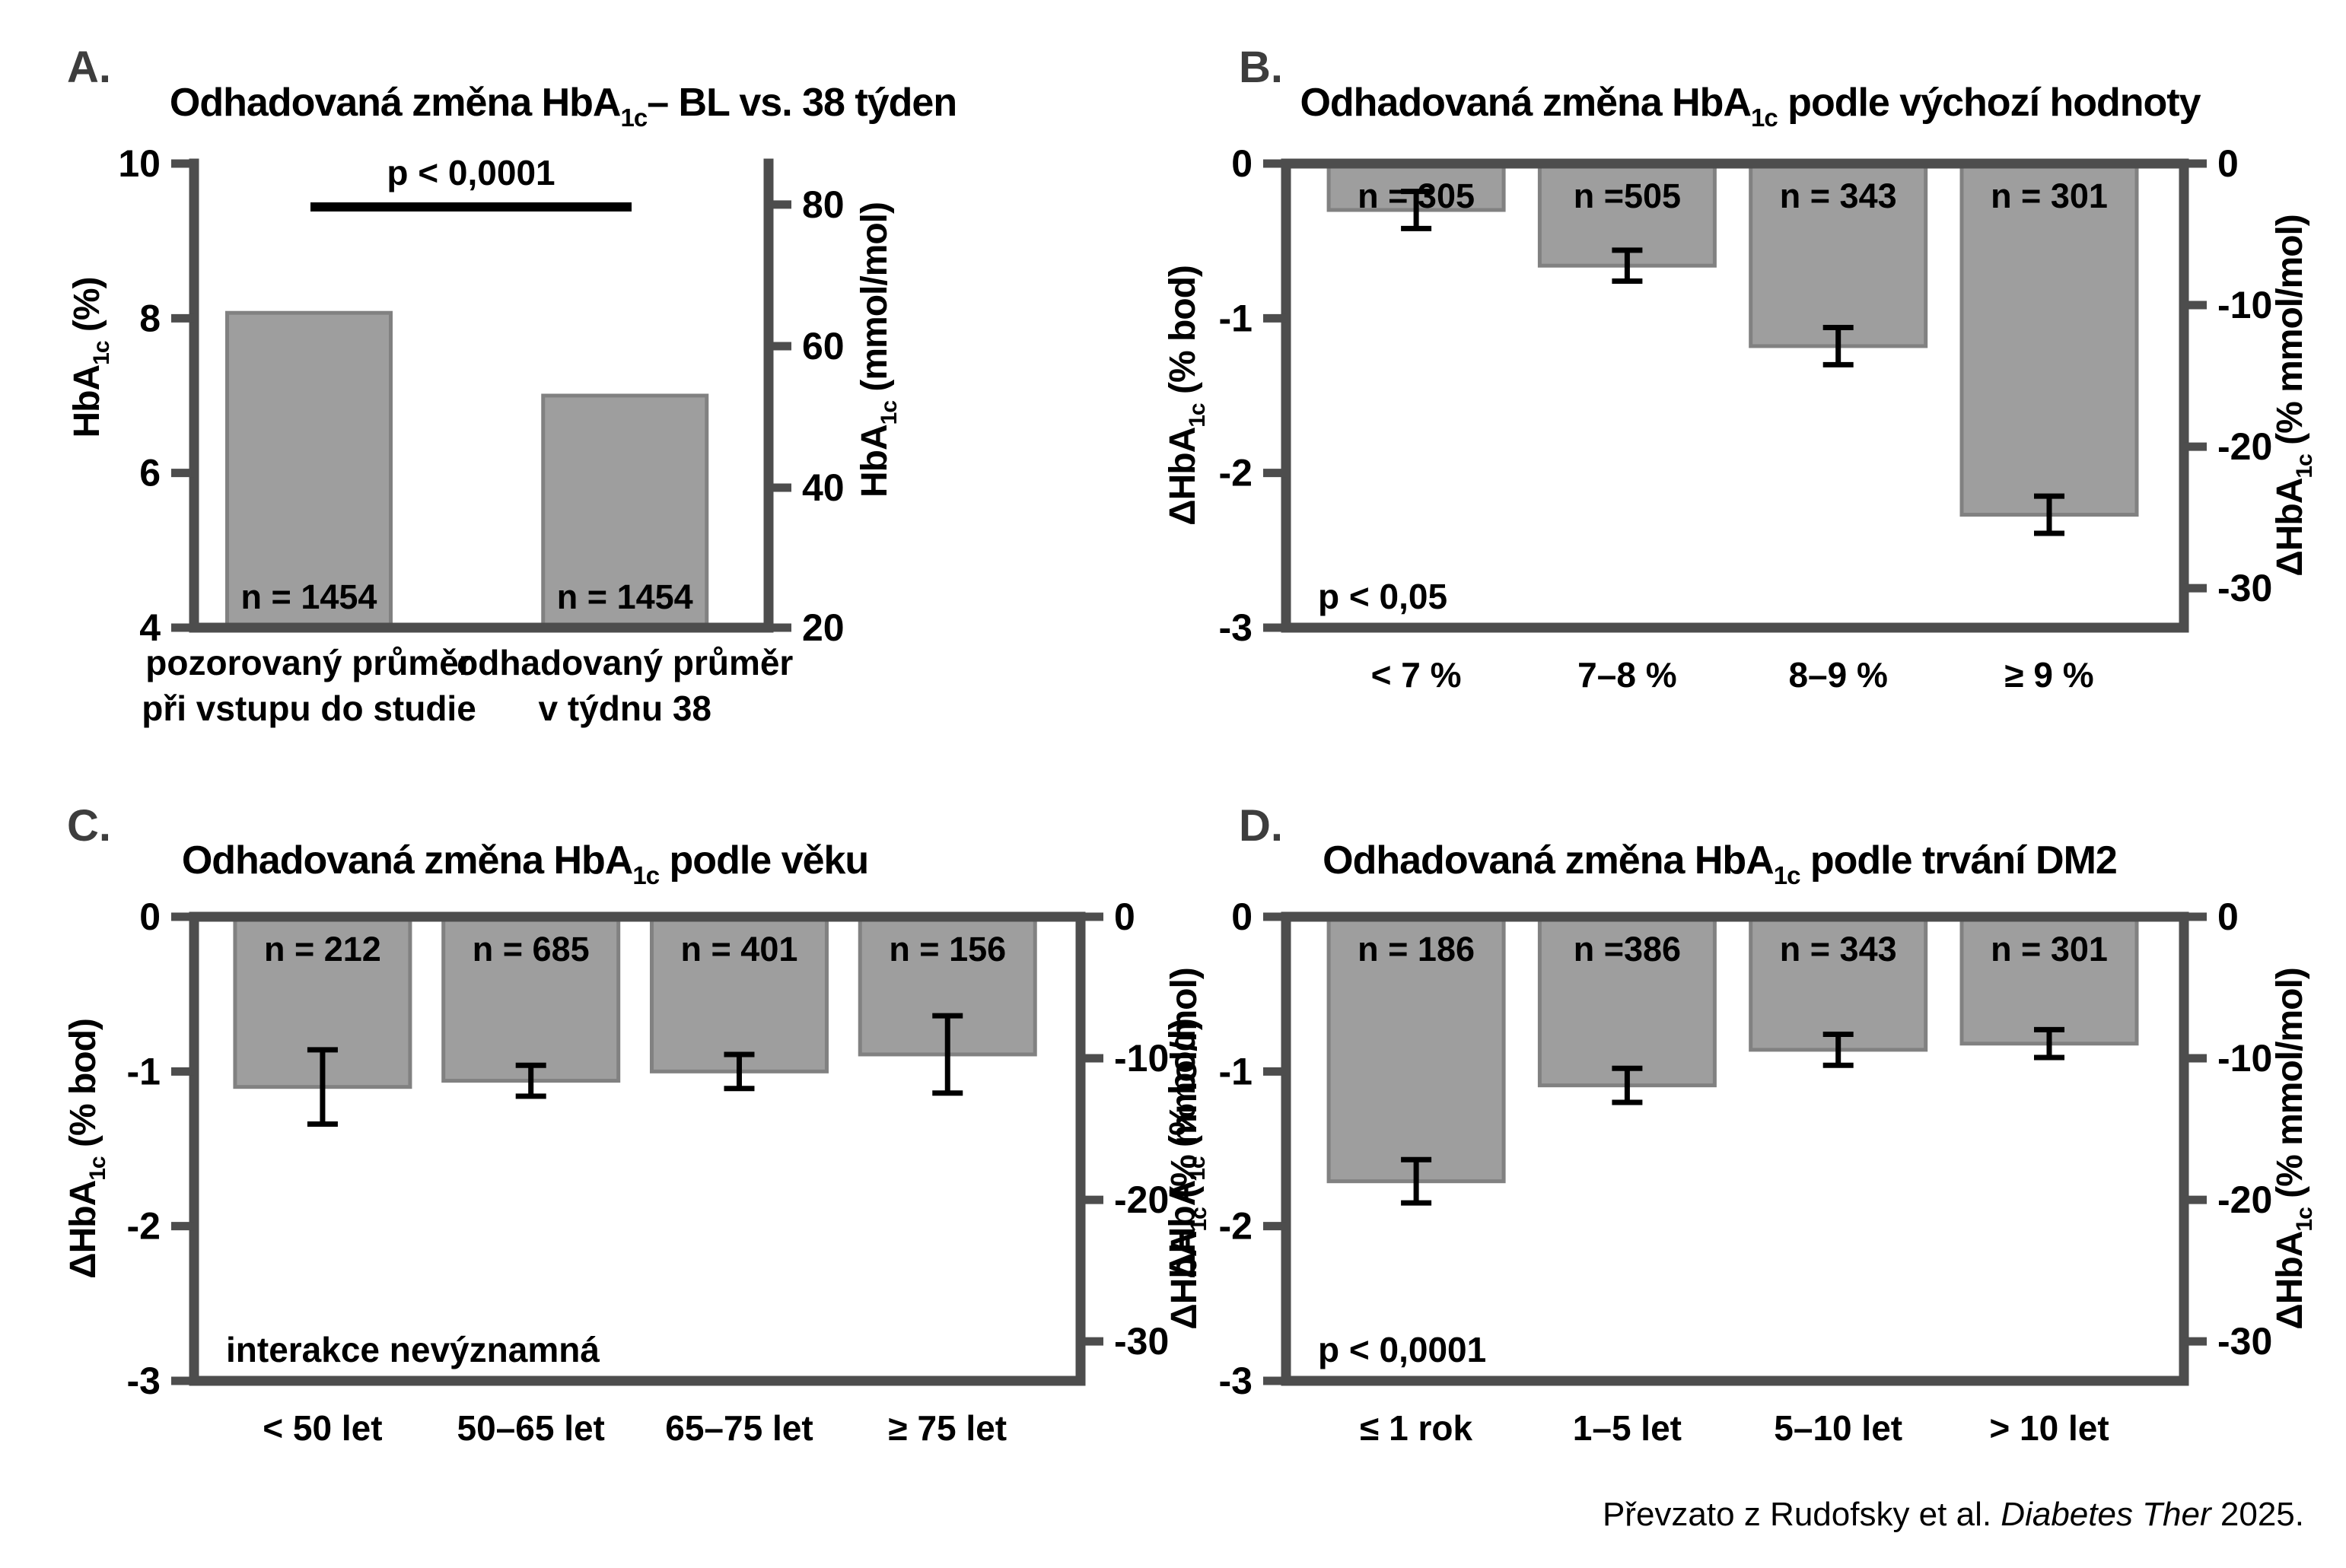 This screenshot has width=2346, height=1568. What do you see at coordinates (525, 863) in the screenshot?
I see `panel-c-title: Odhadovaná změna HbA1c podle věku` at bounding box center [525, 863].